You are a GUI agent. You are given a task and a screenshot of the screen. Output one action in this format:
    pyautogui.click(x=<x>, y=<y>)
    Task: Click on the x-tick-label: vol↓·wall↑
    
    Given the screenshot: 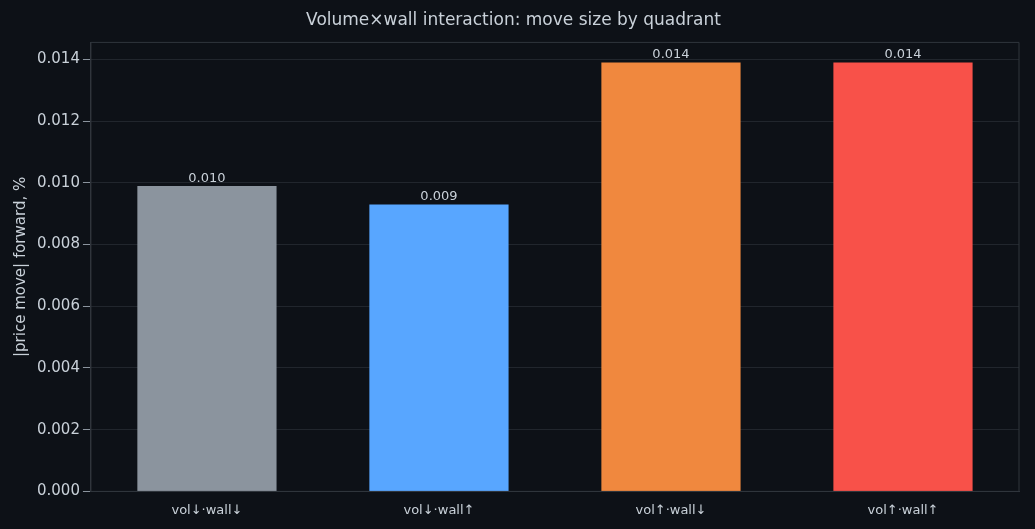 What is the action you would take?
    pyautogui.click(x=439, y=509)
    